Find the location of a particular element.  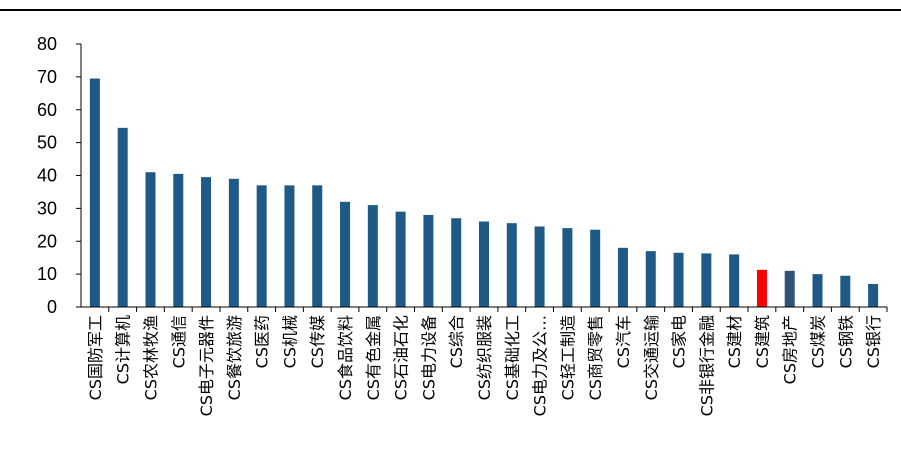

y-tick-label: 10 is located at coordinates (47, 274).